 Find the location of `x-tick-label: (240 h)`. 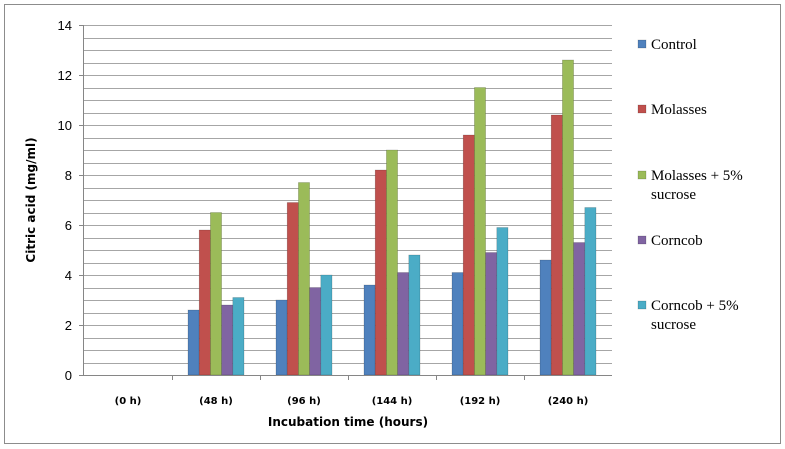

x-tick-label: (240 h) is located at coordinates (568, 401).